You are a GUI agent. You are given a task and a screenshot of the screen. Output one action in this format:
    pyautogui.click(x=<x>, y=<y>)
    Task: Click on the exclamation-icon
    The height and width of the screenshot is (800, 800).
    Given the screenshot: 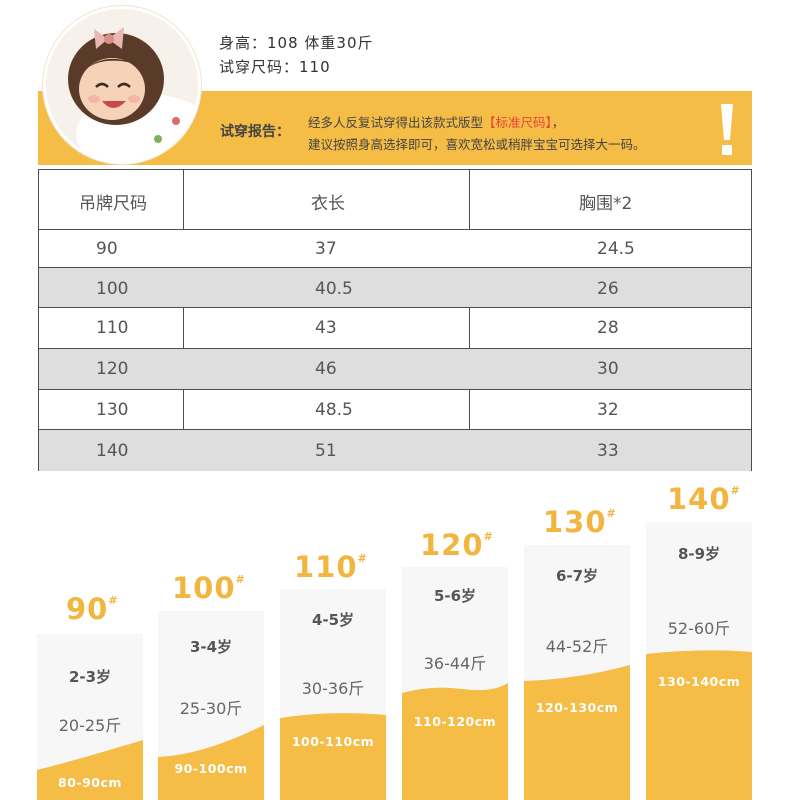 What is the action you would take?
    pyautogui.click(x=727, y=129)
    